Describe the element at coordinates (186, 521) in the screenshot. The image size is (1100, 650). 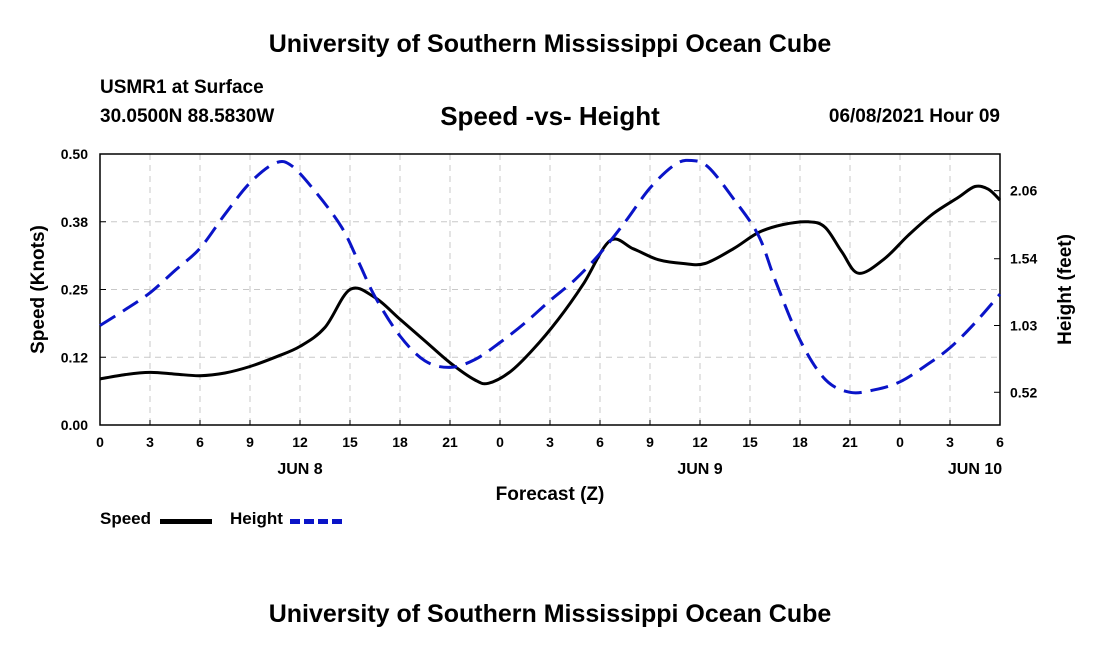
I see `legend-speed-line` at that location.